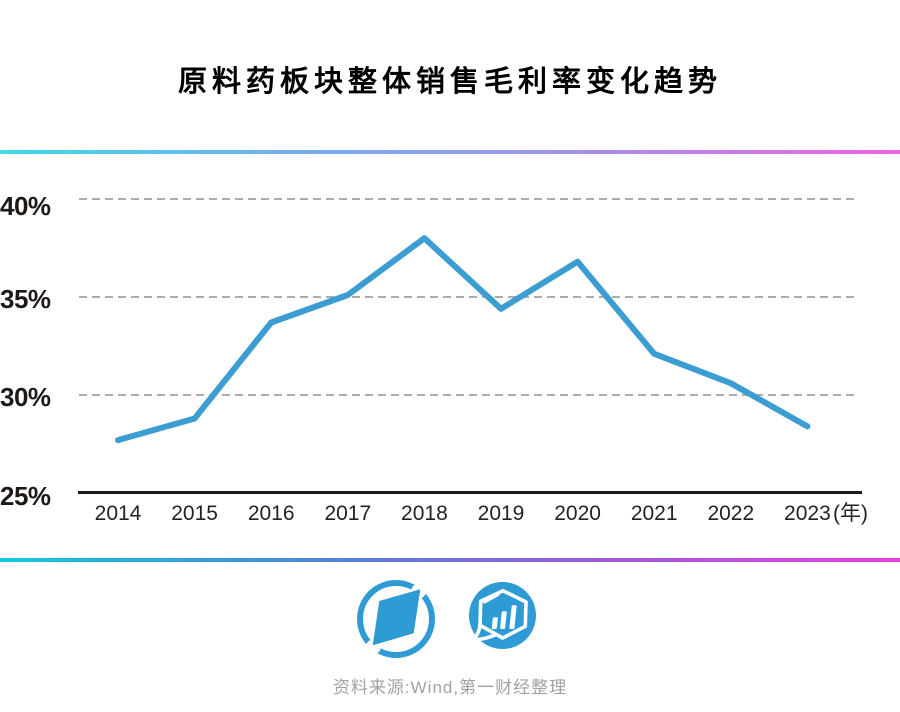 This screenshot has width=900, height=712. I want to click on page-title: 原料药板块整体销售毛利率变化趋势, so click(449, 82).